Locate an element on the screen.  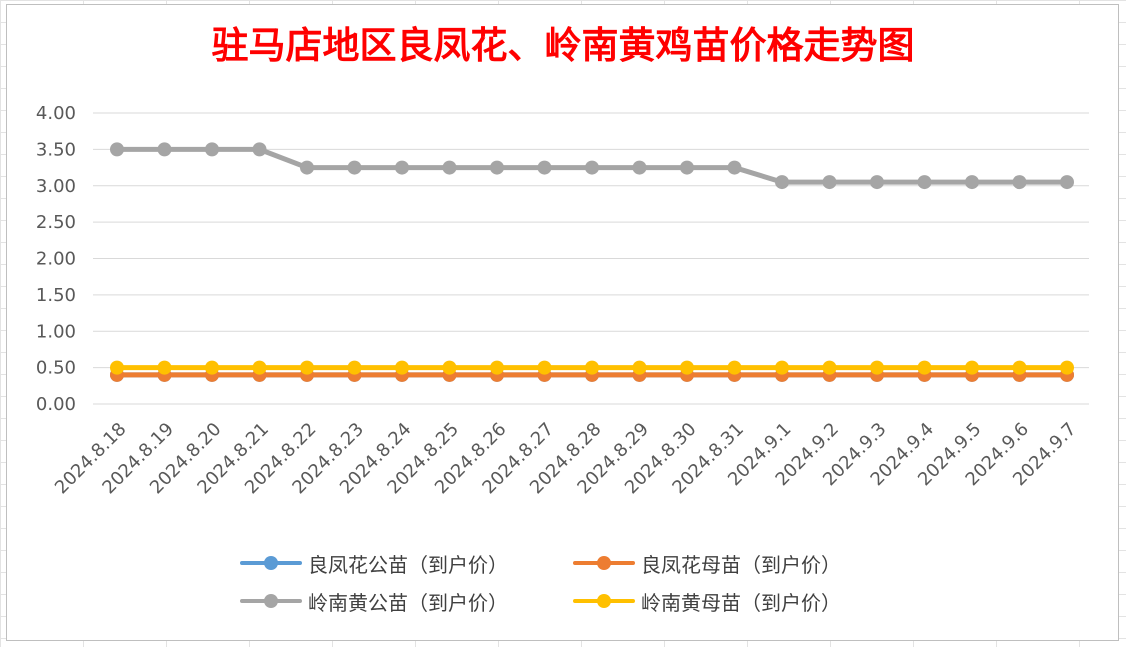
y-tick-label: 0.50 is located at coordinates (56, 368).